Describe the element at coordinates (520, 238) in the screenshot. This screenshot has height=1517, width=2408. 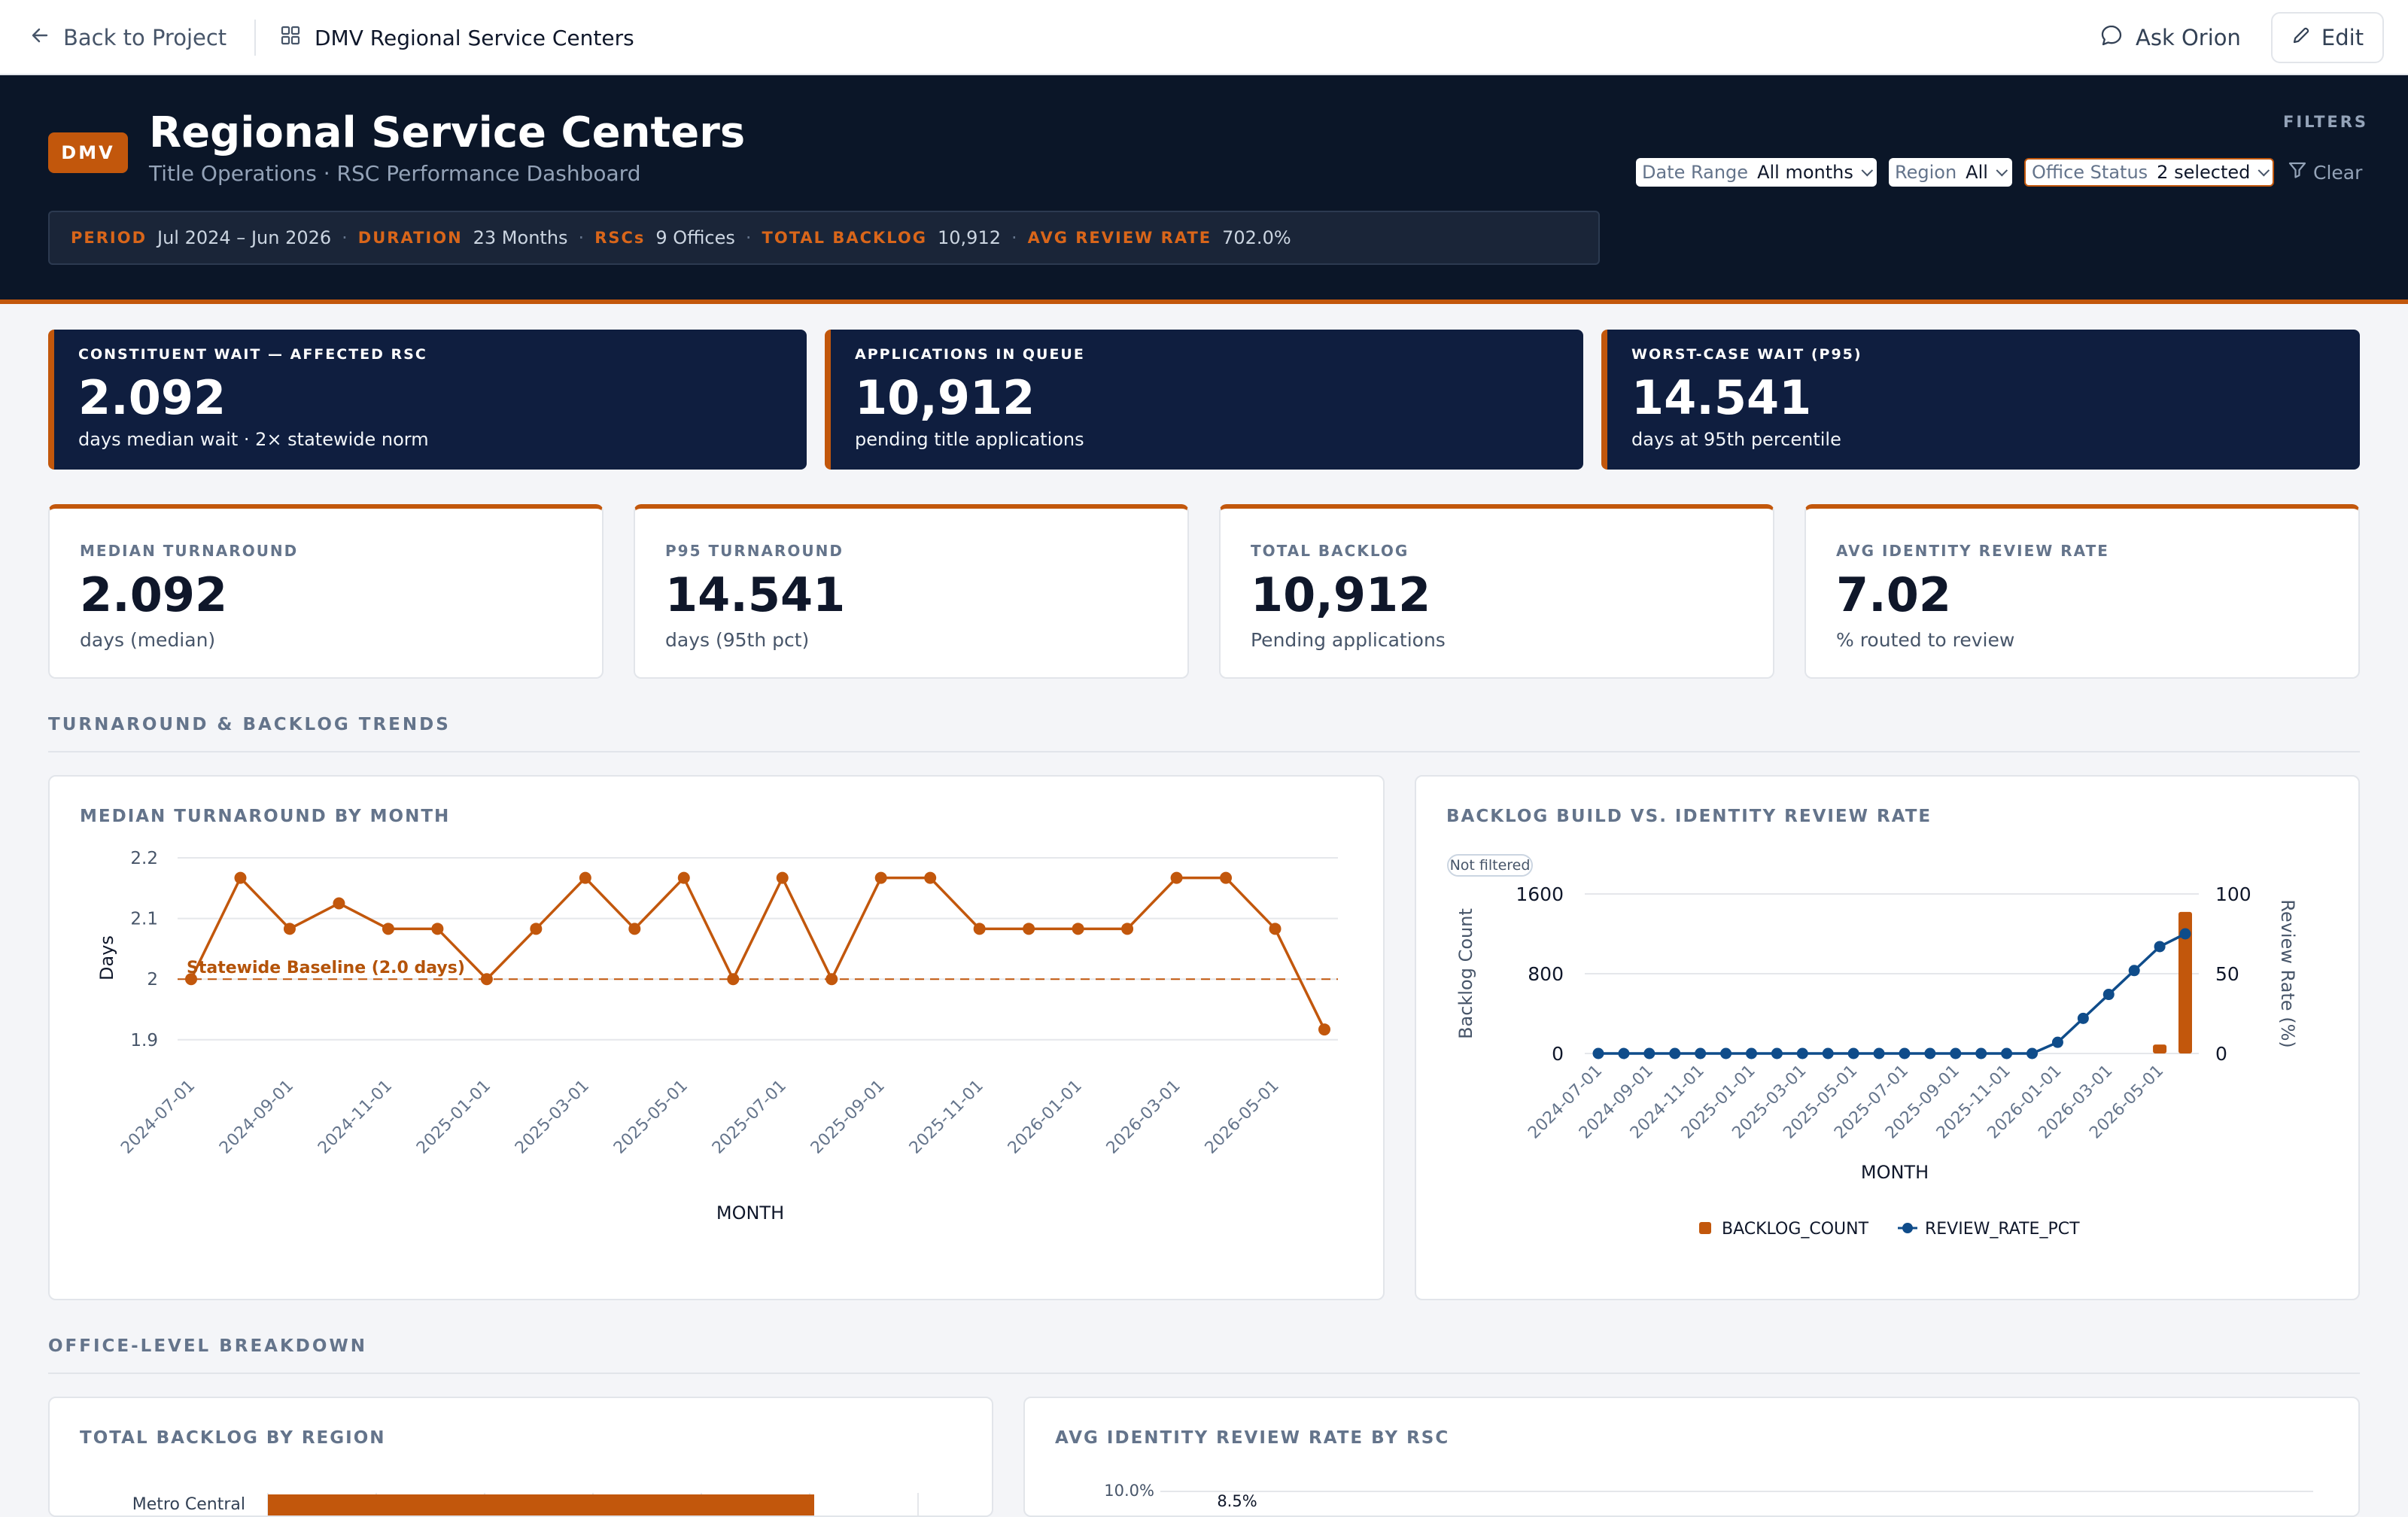
I see `summary-value-duration: 23 Months` at that location.